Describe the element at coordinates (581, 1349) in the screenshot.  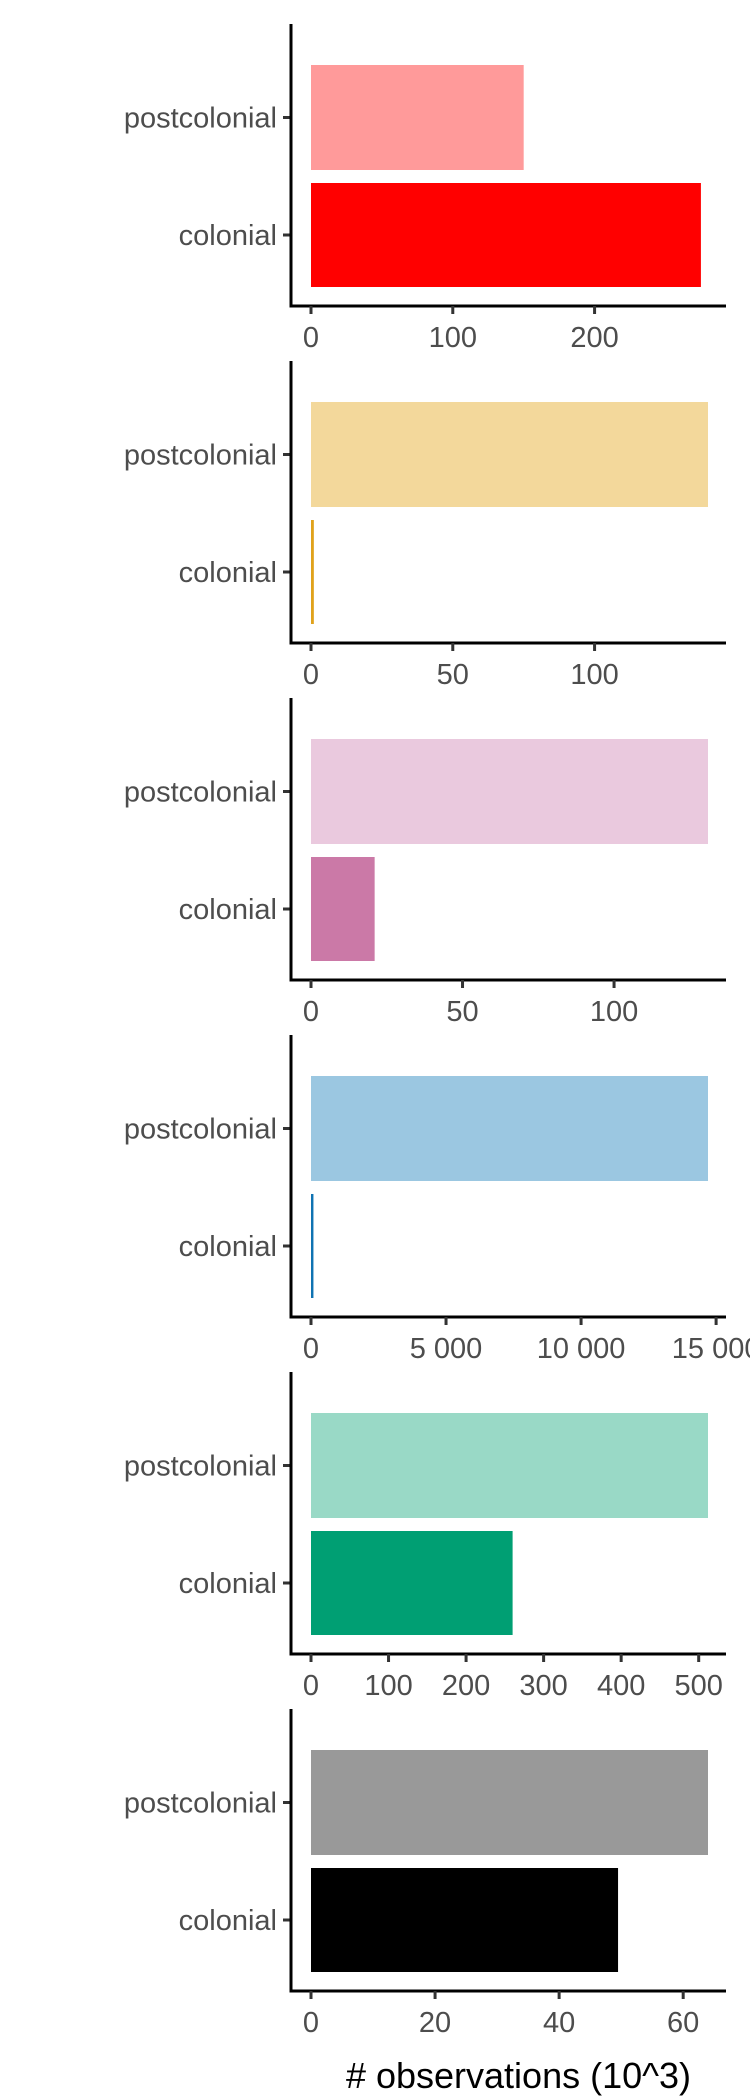
I see `x-tick-label: 10 000` at that location.